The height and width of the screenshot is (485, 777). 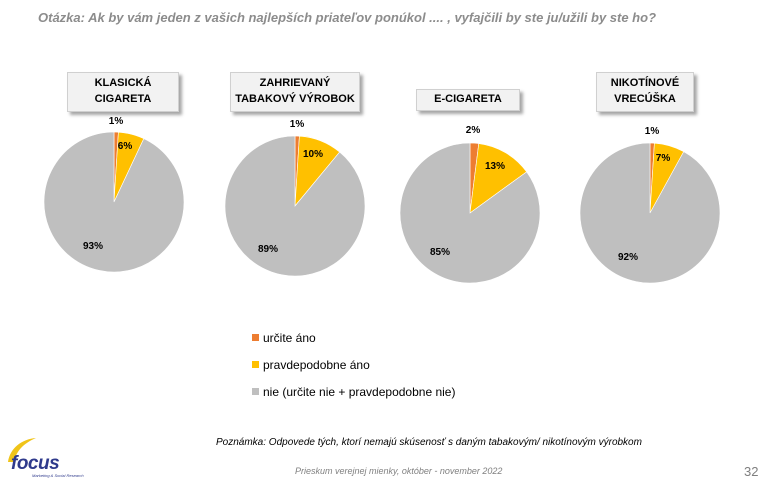 What do you see at coordinates (295, 92) in the screenshot?
I see `pie-title-heated-tobacco: ZAHRIEVANÝ TABAKOVÝ VÝROBOK` at bounding box center [295, 92].